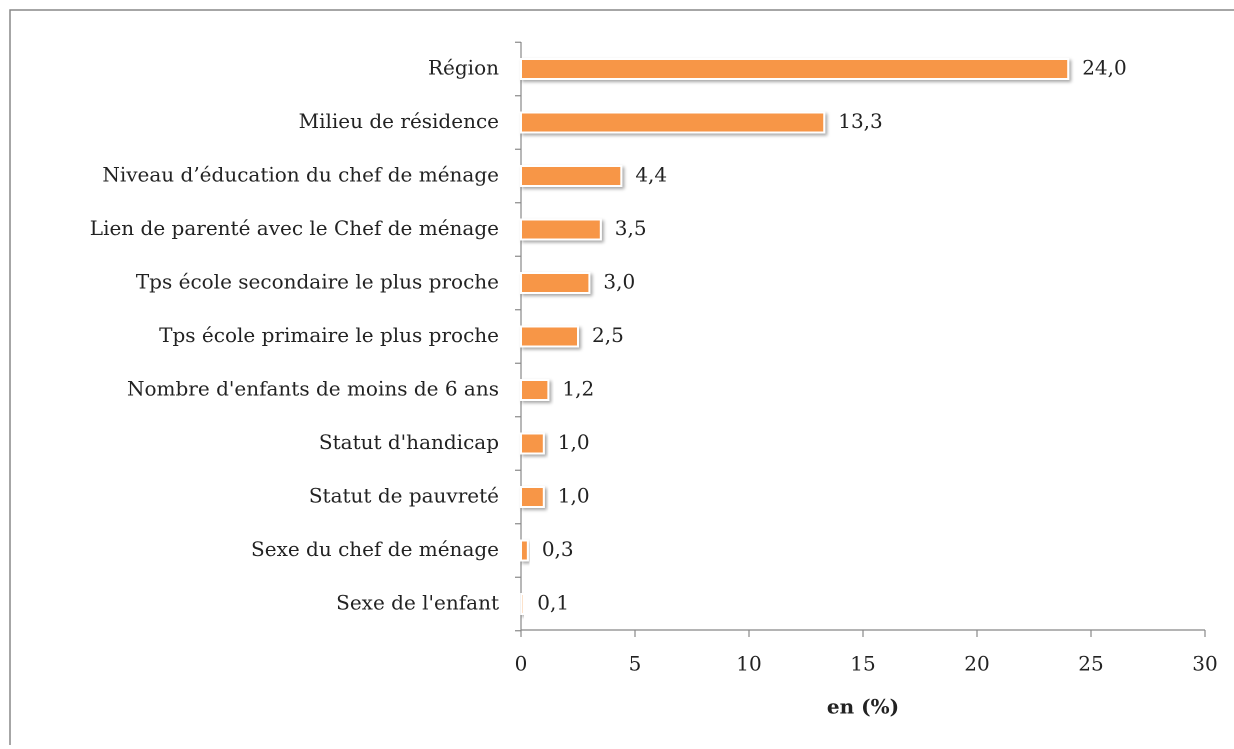  I want to click on value-label: 0,1, so click(553, 603).